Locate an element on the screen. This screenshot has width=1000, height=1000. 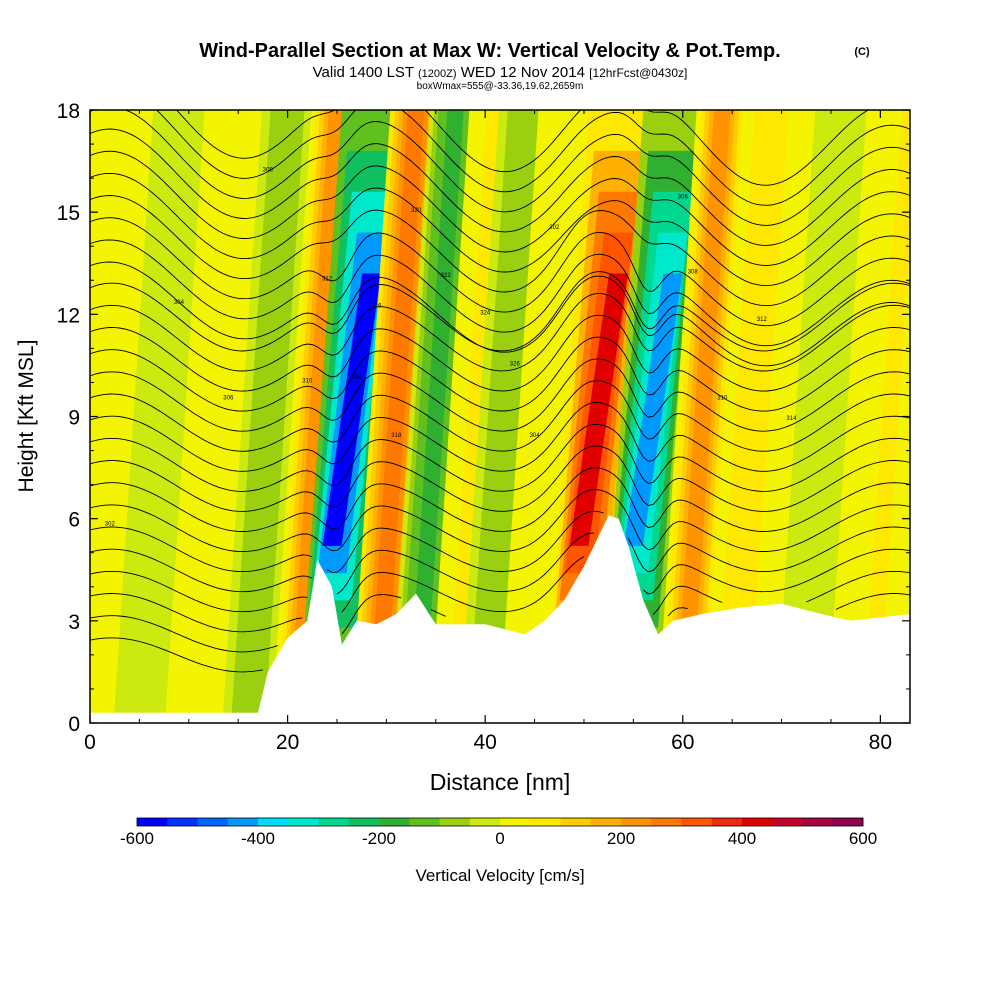
colorbar-tick-label: -200 is located at coordinates (379, 838).